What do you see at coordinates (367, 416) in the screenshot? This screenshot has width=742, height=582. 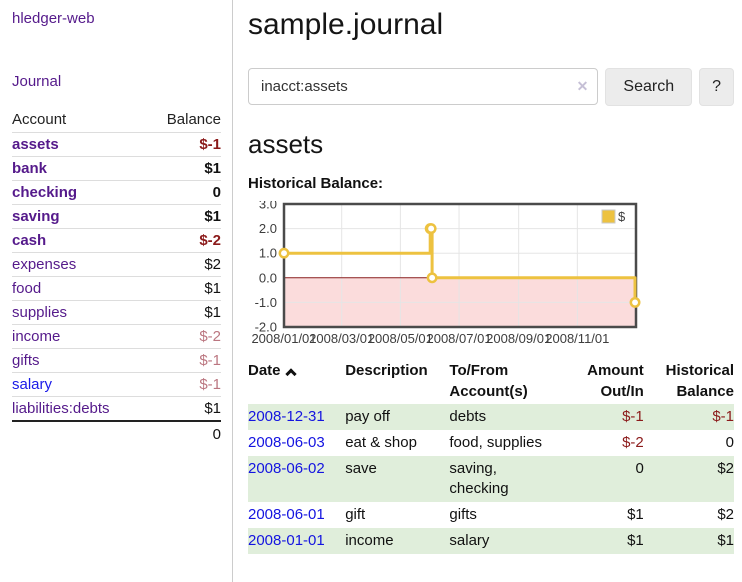 I see `transaction-description: pay off` at bounding box center [367, 416].